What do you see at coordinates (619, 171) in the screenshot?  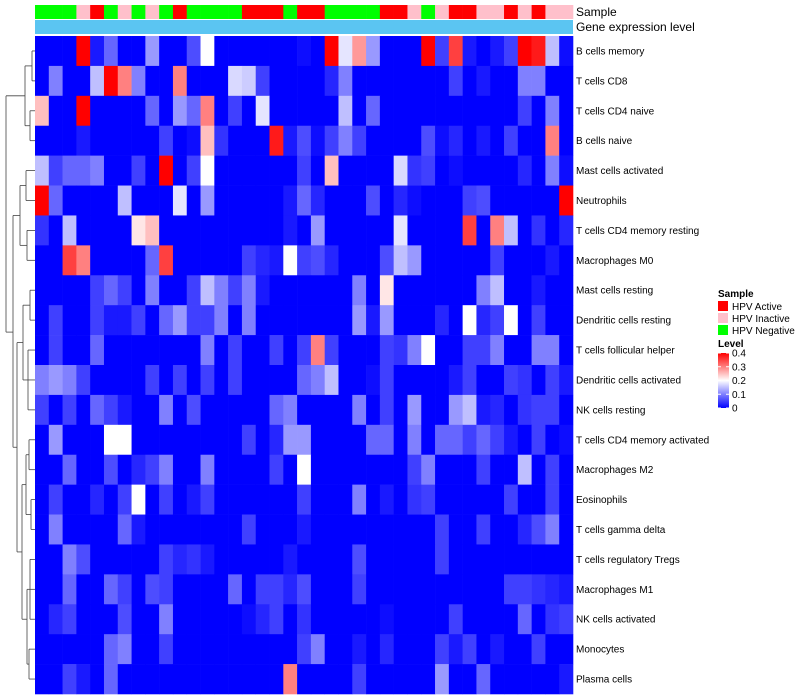 I see `row-label: Mast cells activated` at bounding box center [619, 171].